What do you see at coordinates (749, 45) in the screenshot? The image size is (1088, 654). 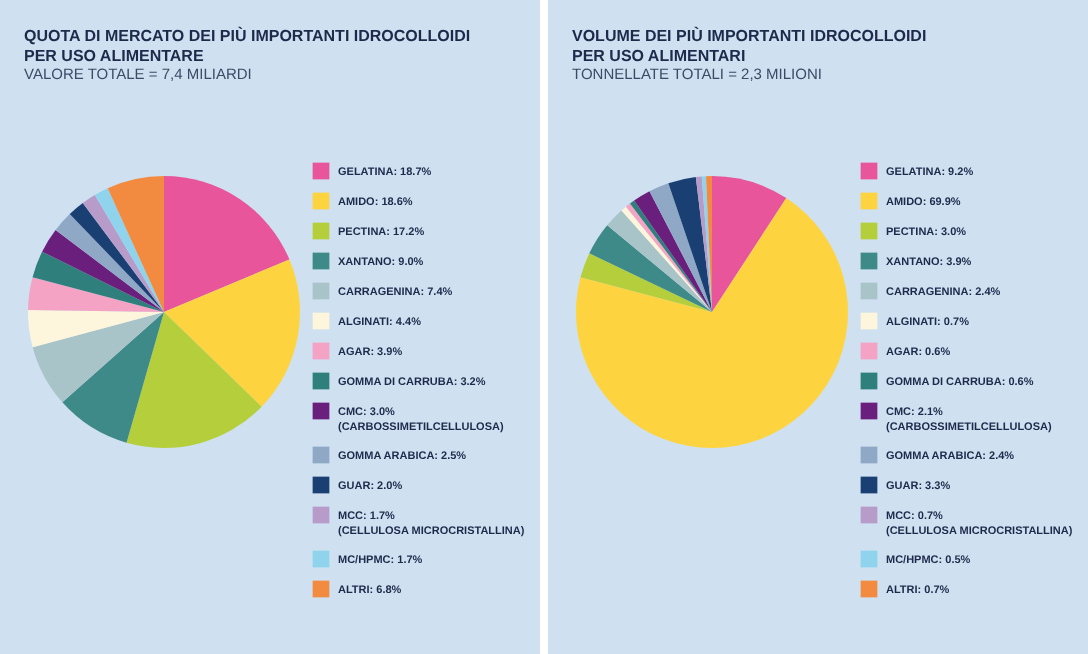 I see `chart-title: VOLUME DEI PIÙ IMPORTANTI IDROCOLLOIDI PER USO ALIMENTARI` at bounding box center [749, 45].